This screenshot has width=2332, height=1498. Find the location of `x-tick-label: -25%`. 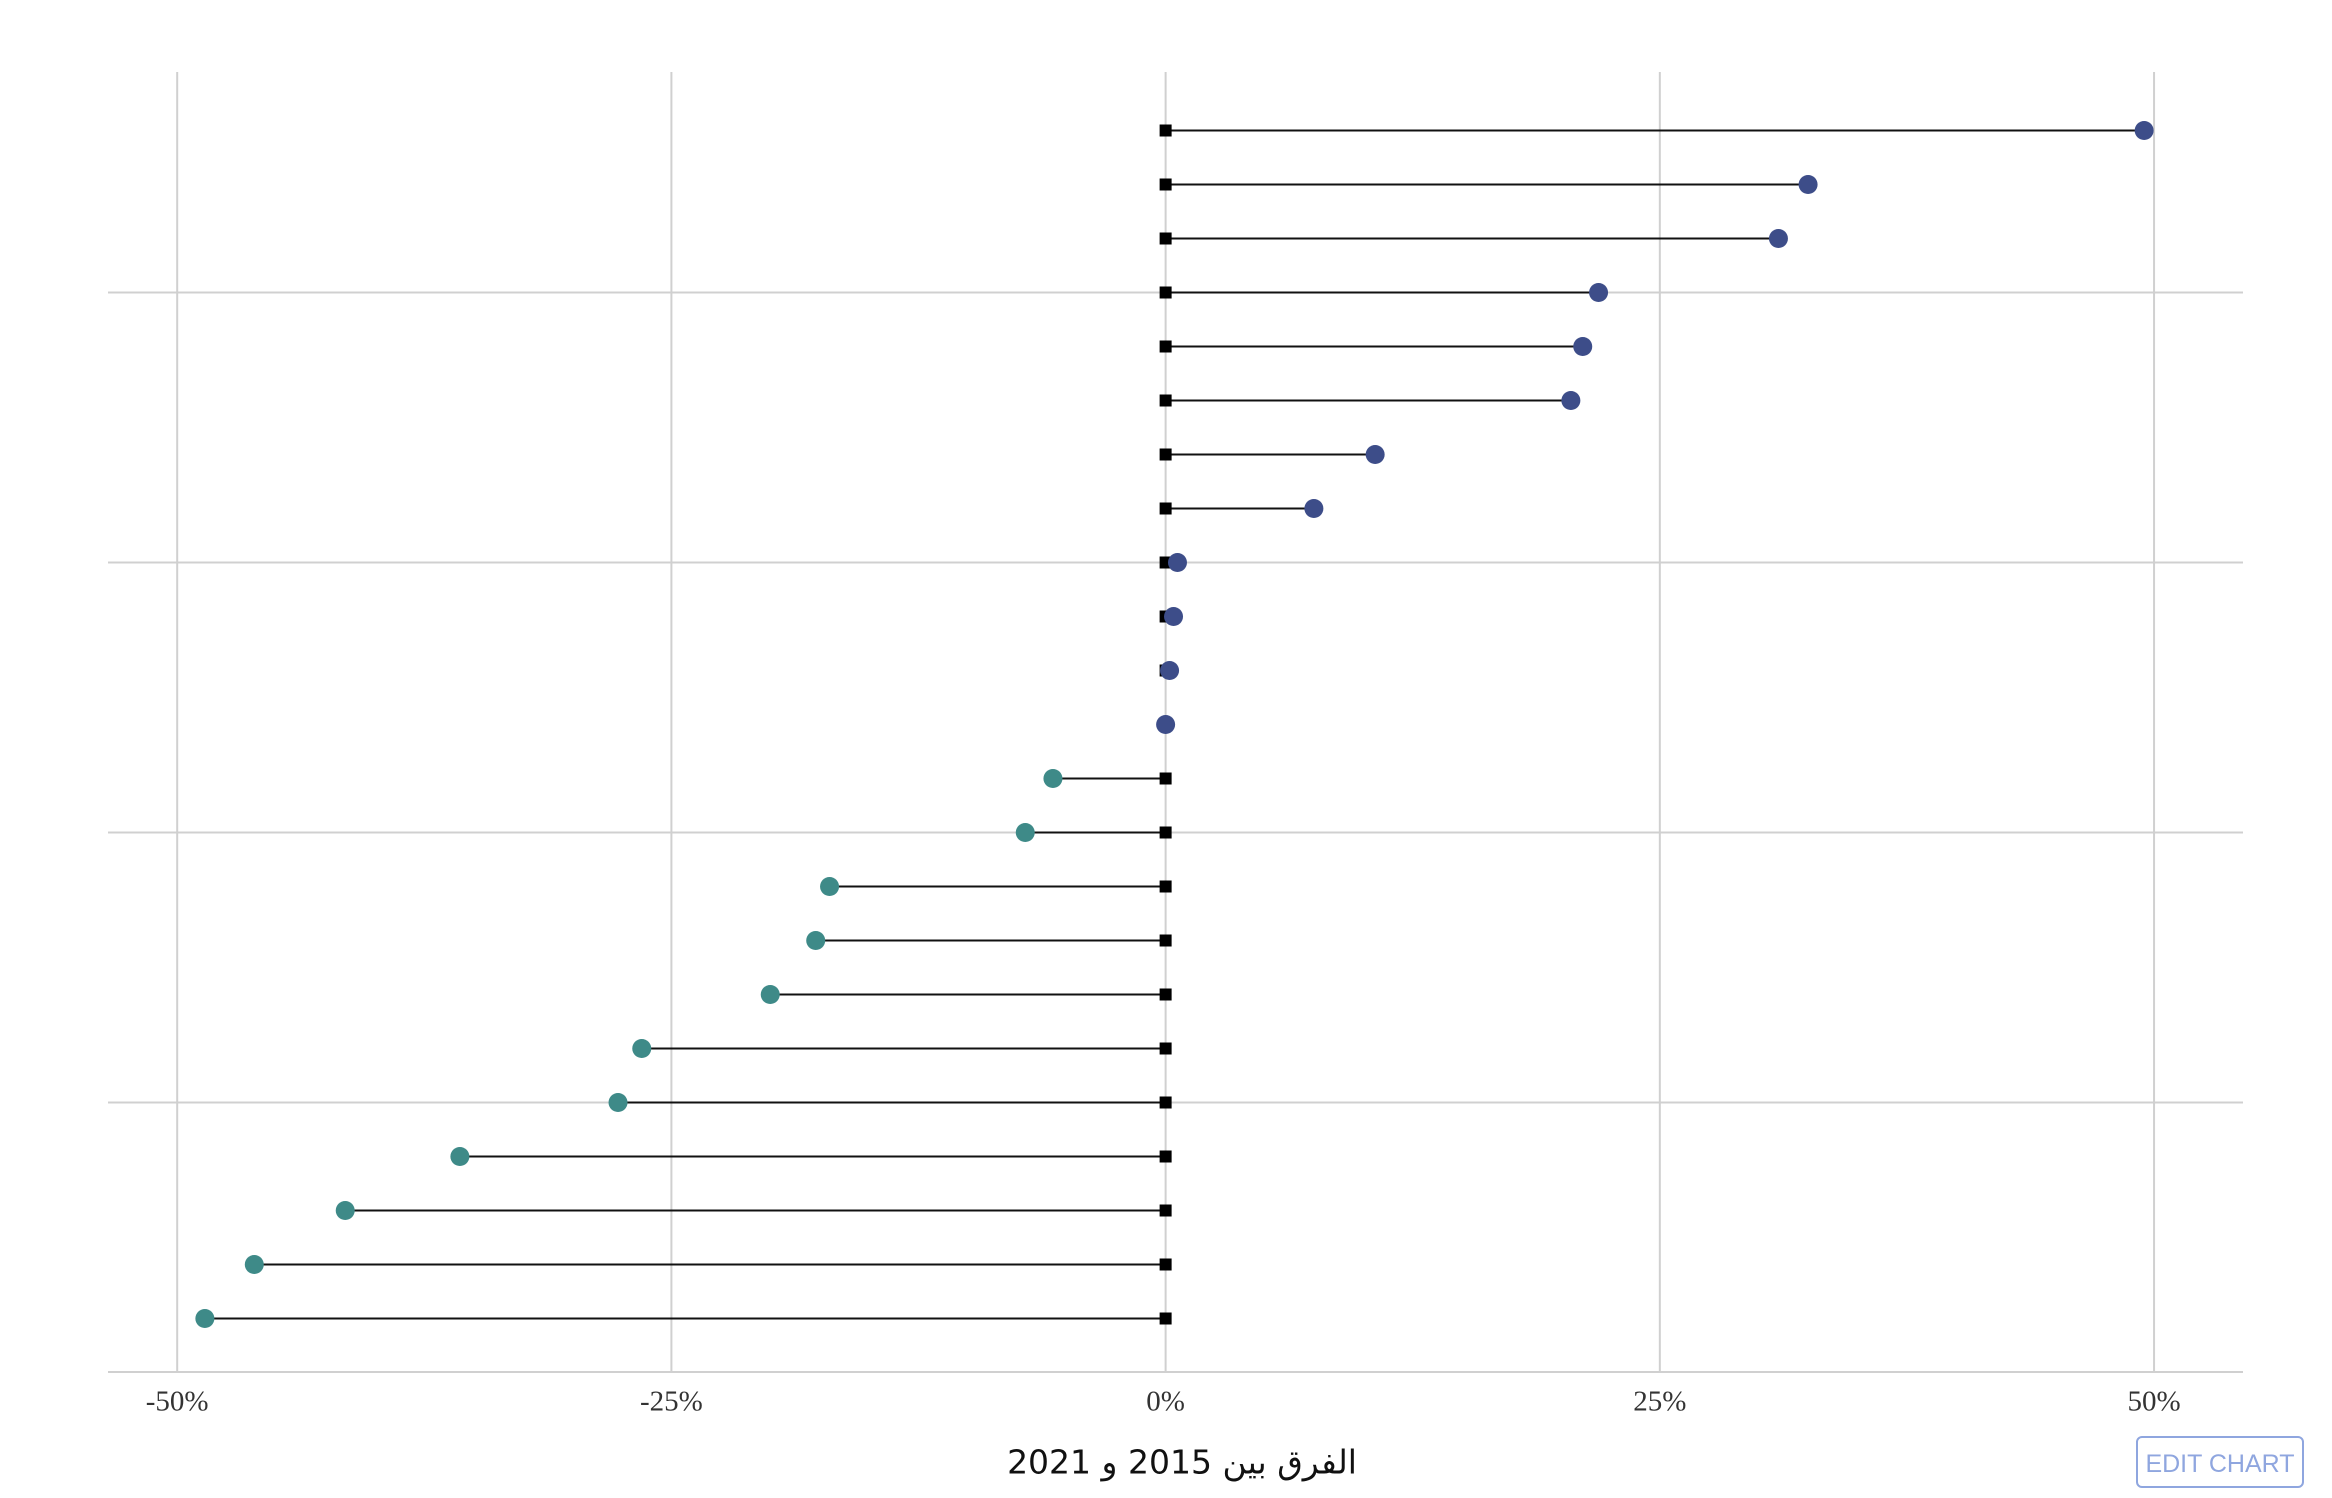

x-tick-label: -25% is located at coordinates (671, 1402).